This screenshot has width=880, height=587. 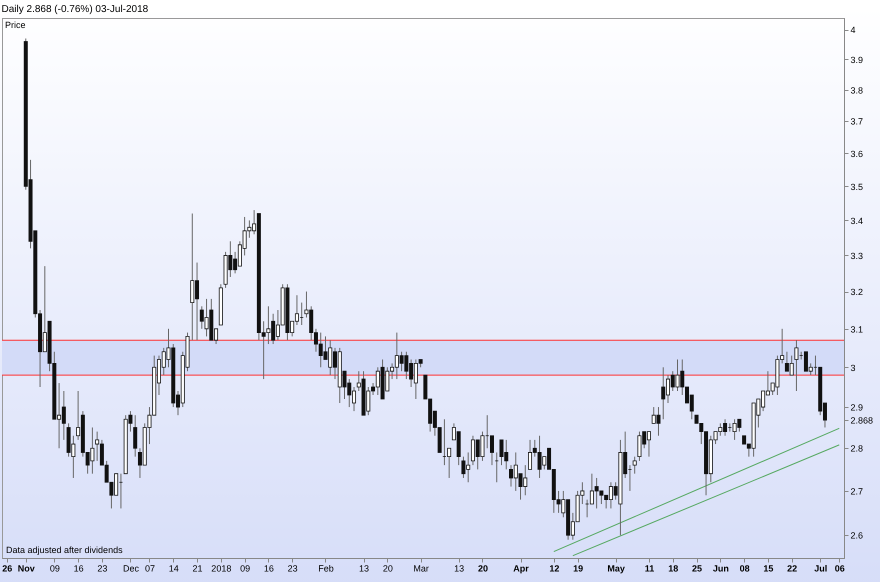 What do you see at coordinates (792, 569) in the screenshot?
I see `x-tick-label: 22` at bounding box center [792, 569].